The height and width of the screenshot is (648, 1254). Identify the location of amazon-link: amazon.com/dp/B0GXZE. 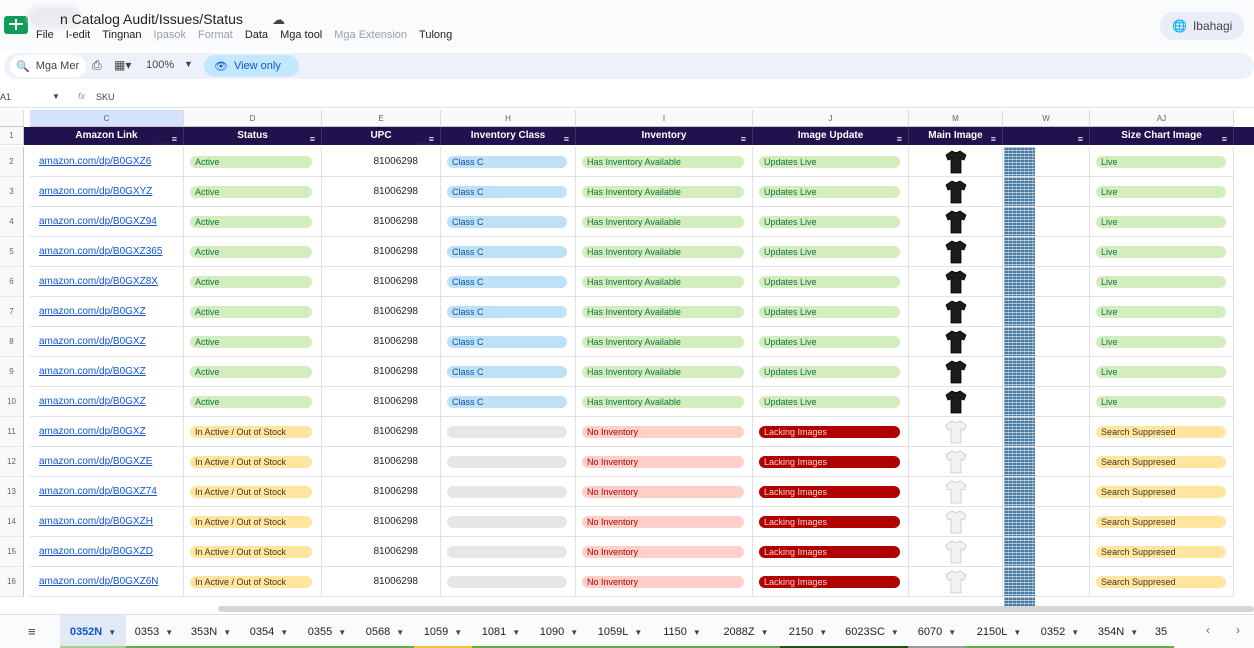
(96, 461).